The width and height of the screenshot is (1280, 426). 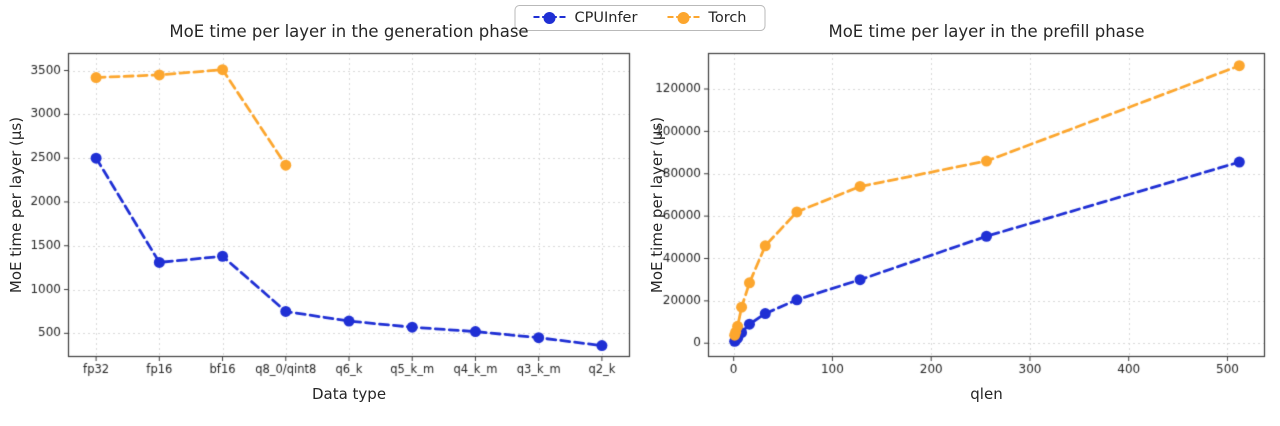 What do you see at coordinates (606, 18) in the screenshot?
I see `legend-label-cpuinfer: CPUInfer` at bounding box center [606, 18].